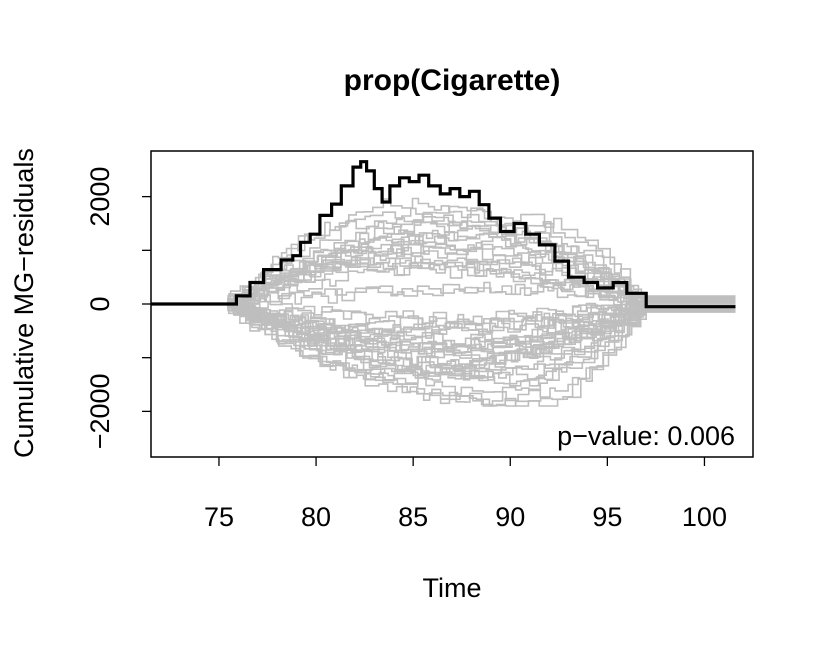 The width and height of the screenshot is (830, 646). What do you see at coordinates (465, 494) in the screenshot?
I see `x-axis: 75 80 85 90 95 100` at bounding box center [465, 494].